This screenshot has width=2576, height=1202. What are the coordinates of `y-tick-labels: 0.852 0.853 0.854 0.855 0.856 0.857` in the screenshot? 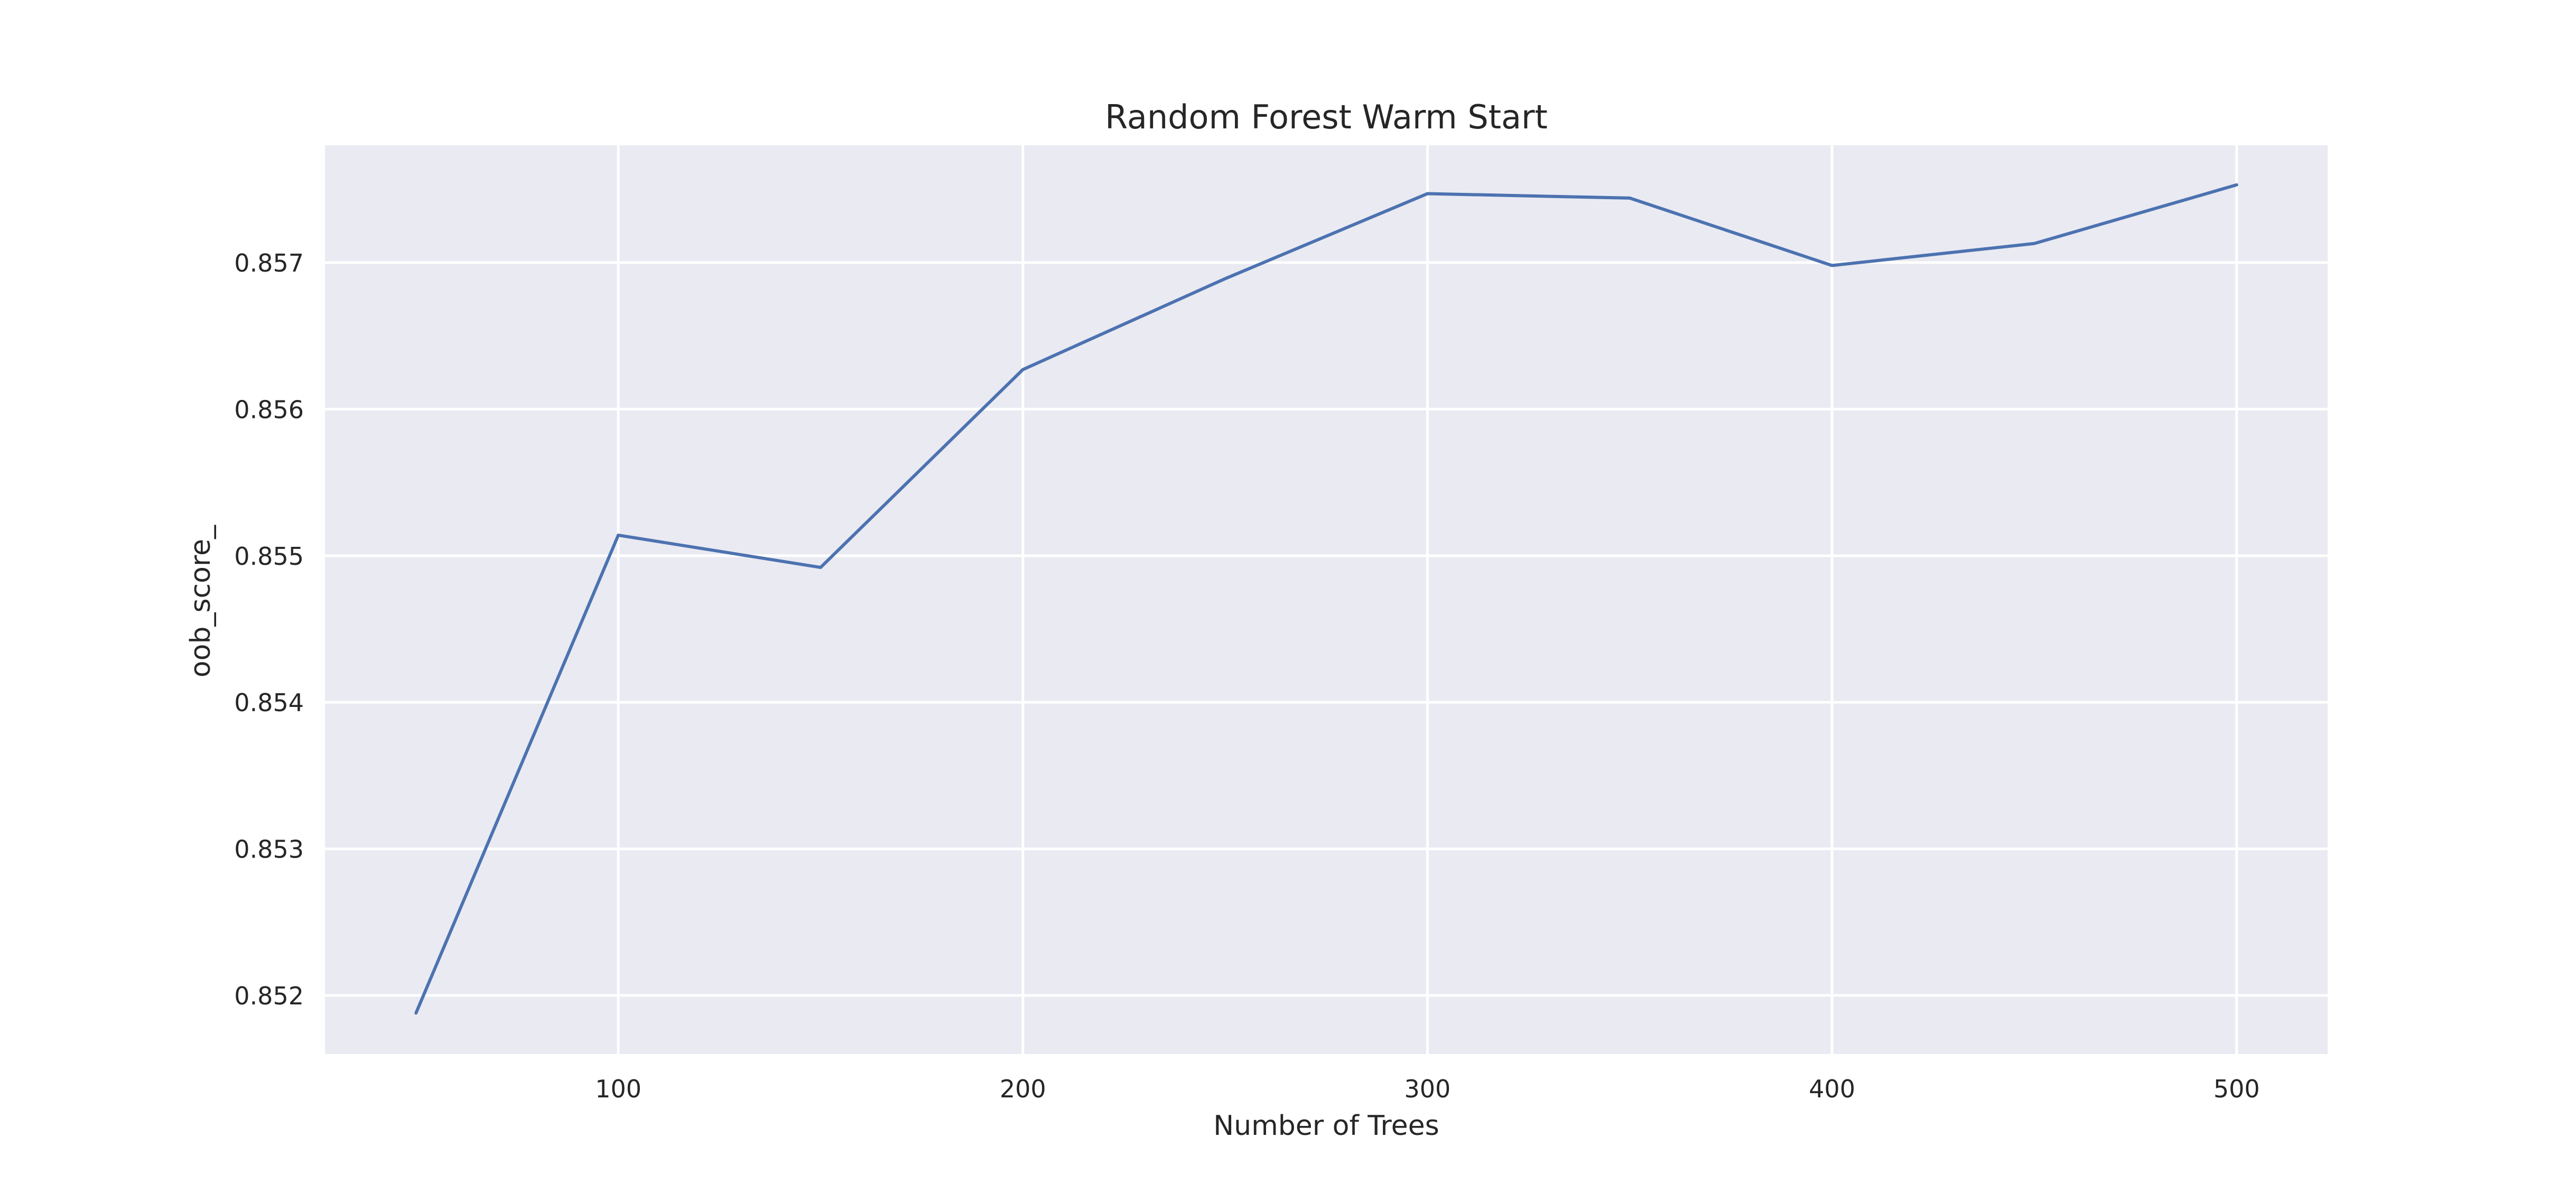 It's located at (269, 630).